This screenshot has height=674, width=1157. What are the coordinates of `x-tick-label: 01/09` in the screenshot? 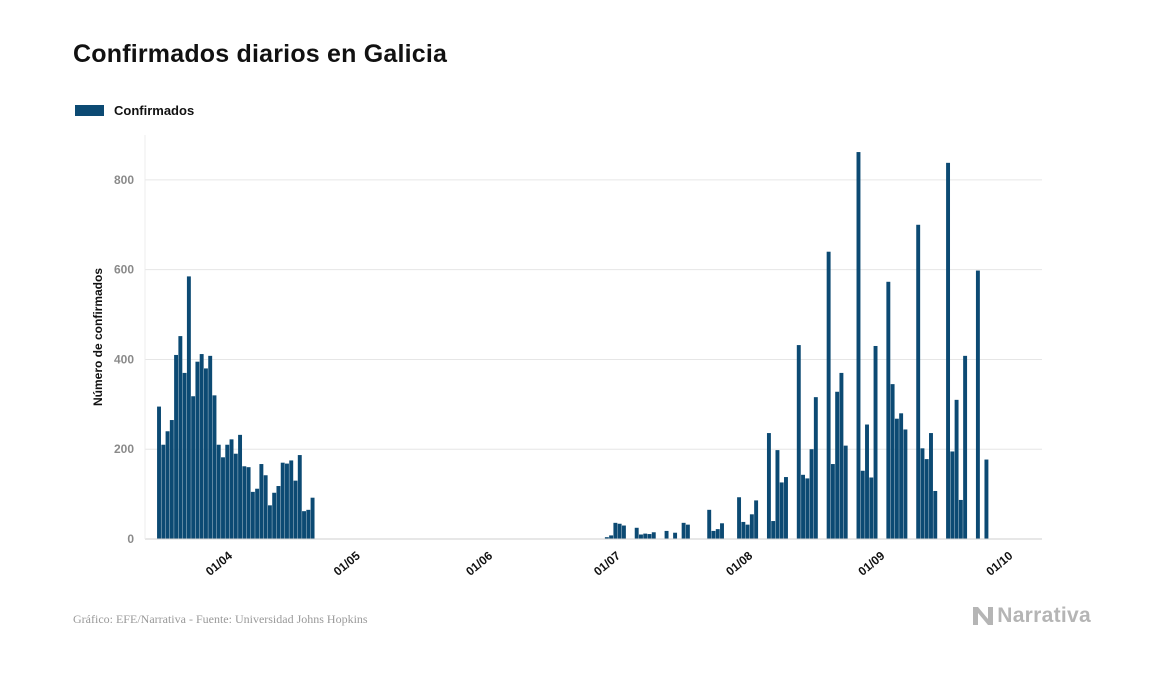 It's located at (871, 563).